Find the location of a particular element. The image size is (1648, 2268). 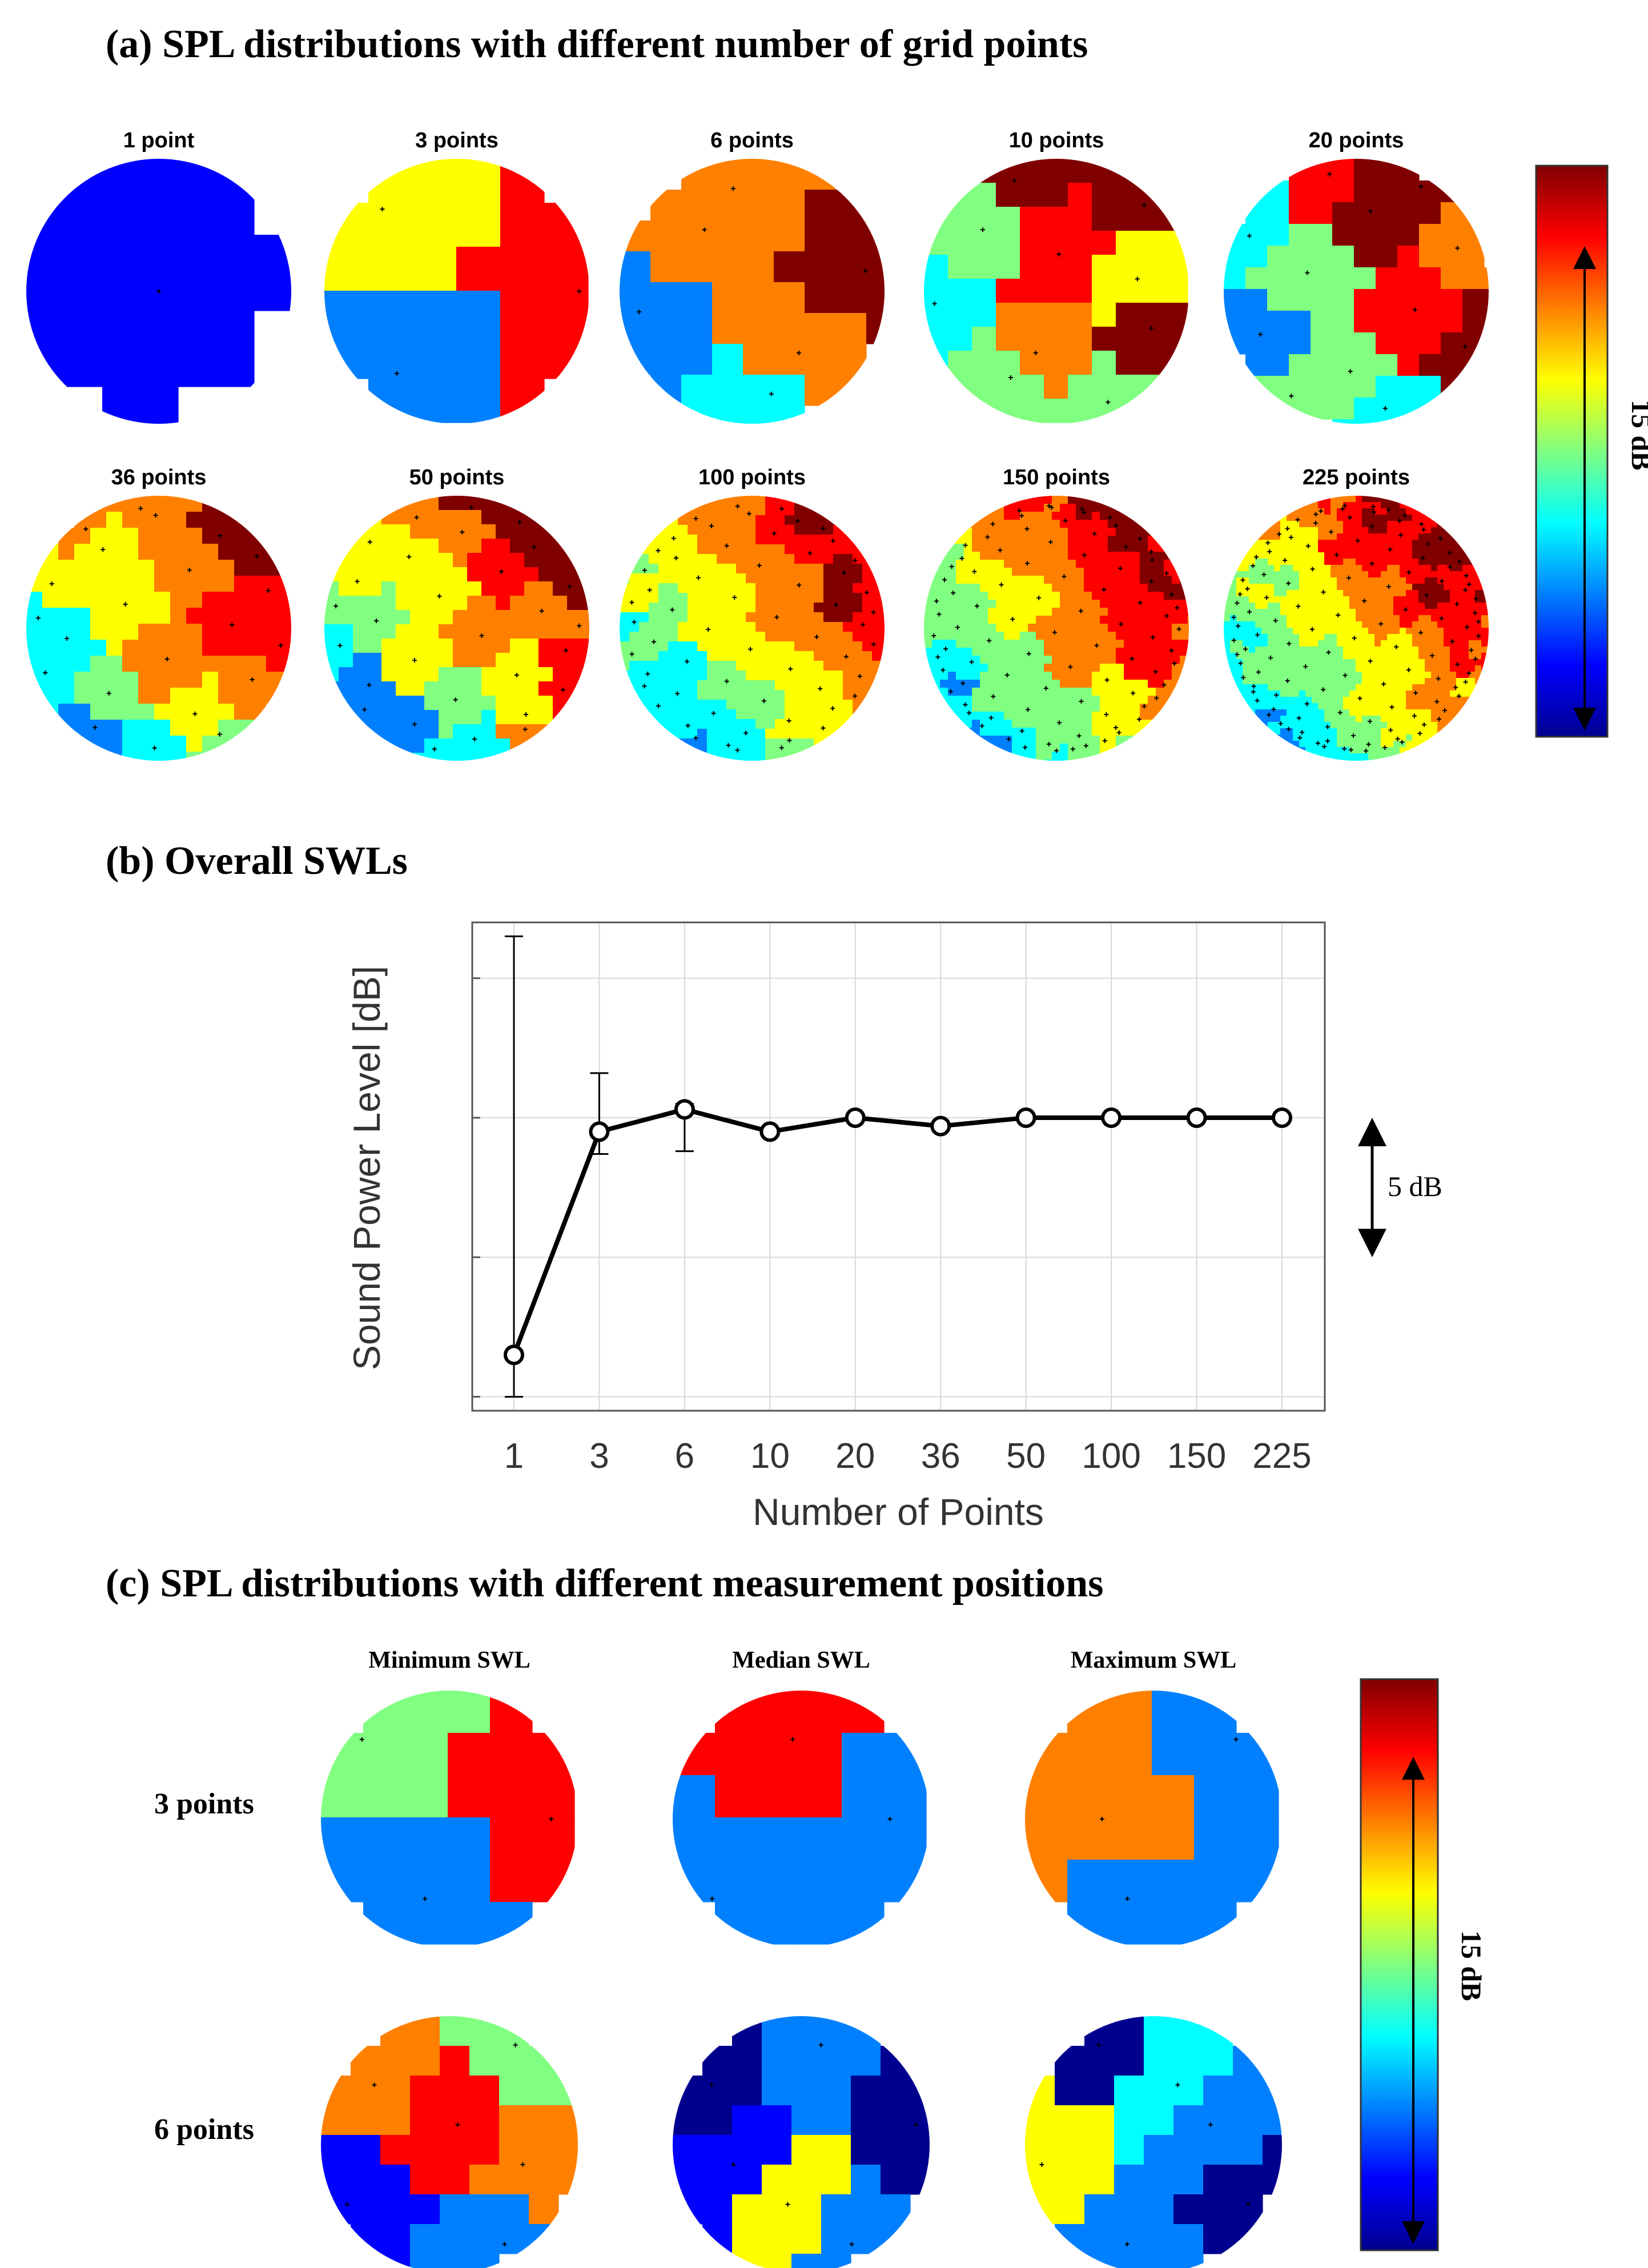

sphere-label-20: 20 points is located at coordinates (1356, 140).